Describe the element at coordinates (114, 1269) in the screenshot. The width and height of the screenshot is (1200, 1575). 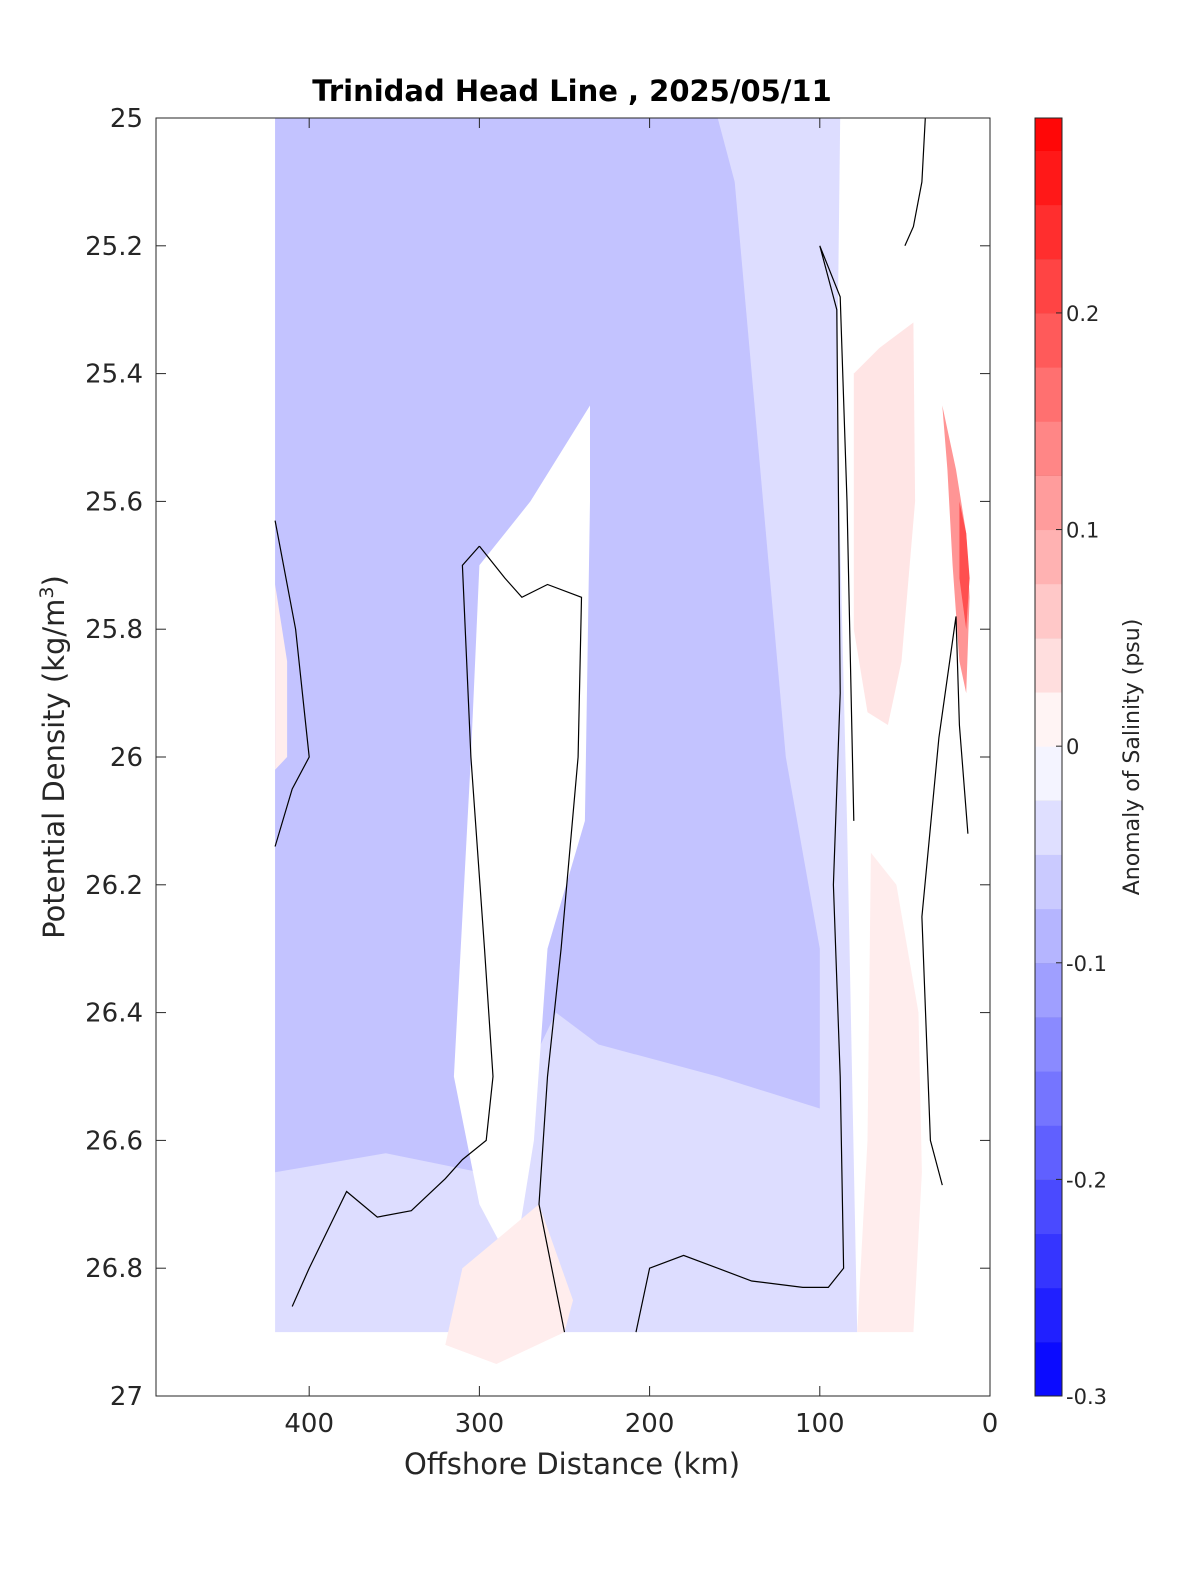
I see `y-tick-label: 26.8` at that location.